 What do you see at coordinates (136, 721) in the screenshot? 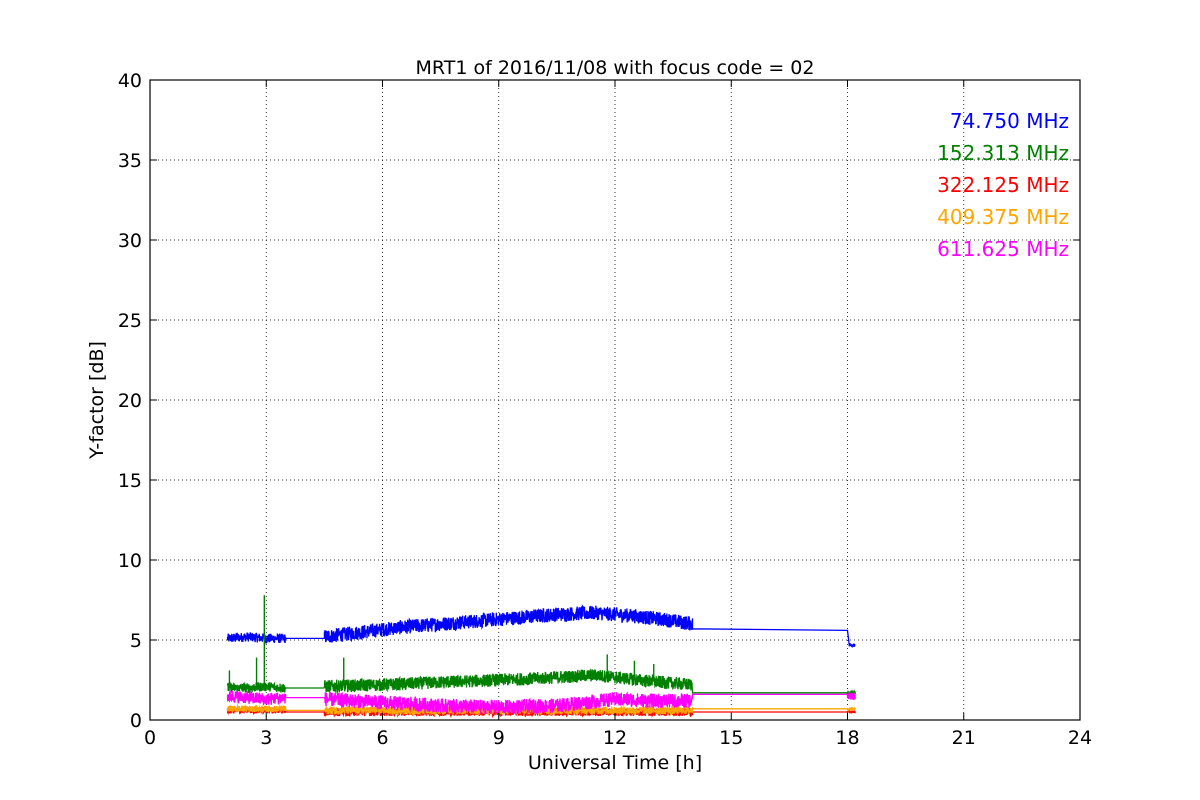
I see `y-tick-label: 0` at bounding box center [136, 721].